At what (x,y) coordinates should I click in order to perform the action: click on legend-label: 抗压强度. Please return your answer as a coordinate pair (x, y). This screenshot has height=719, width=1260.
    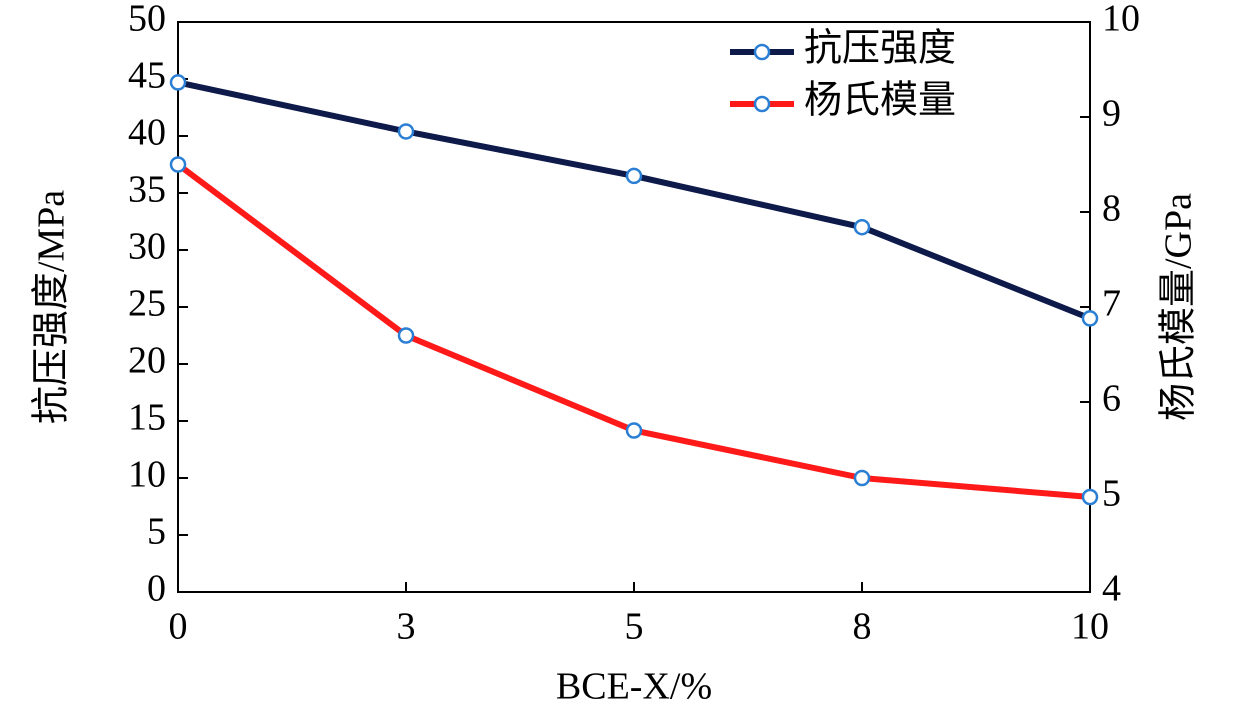
    Looking at the image, I should click on (880, 49).